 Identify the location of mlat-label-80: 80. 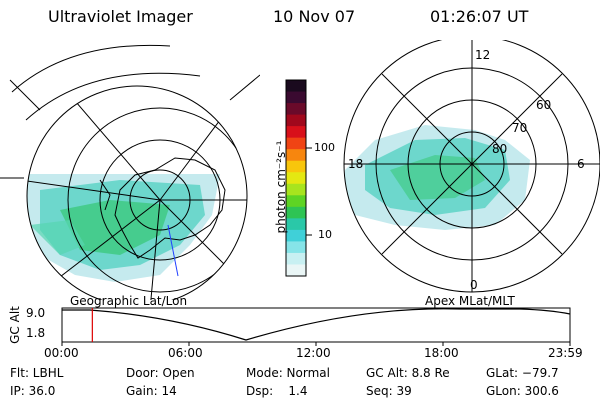
(500, 149).